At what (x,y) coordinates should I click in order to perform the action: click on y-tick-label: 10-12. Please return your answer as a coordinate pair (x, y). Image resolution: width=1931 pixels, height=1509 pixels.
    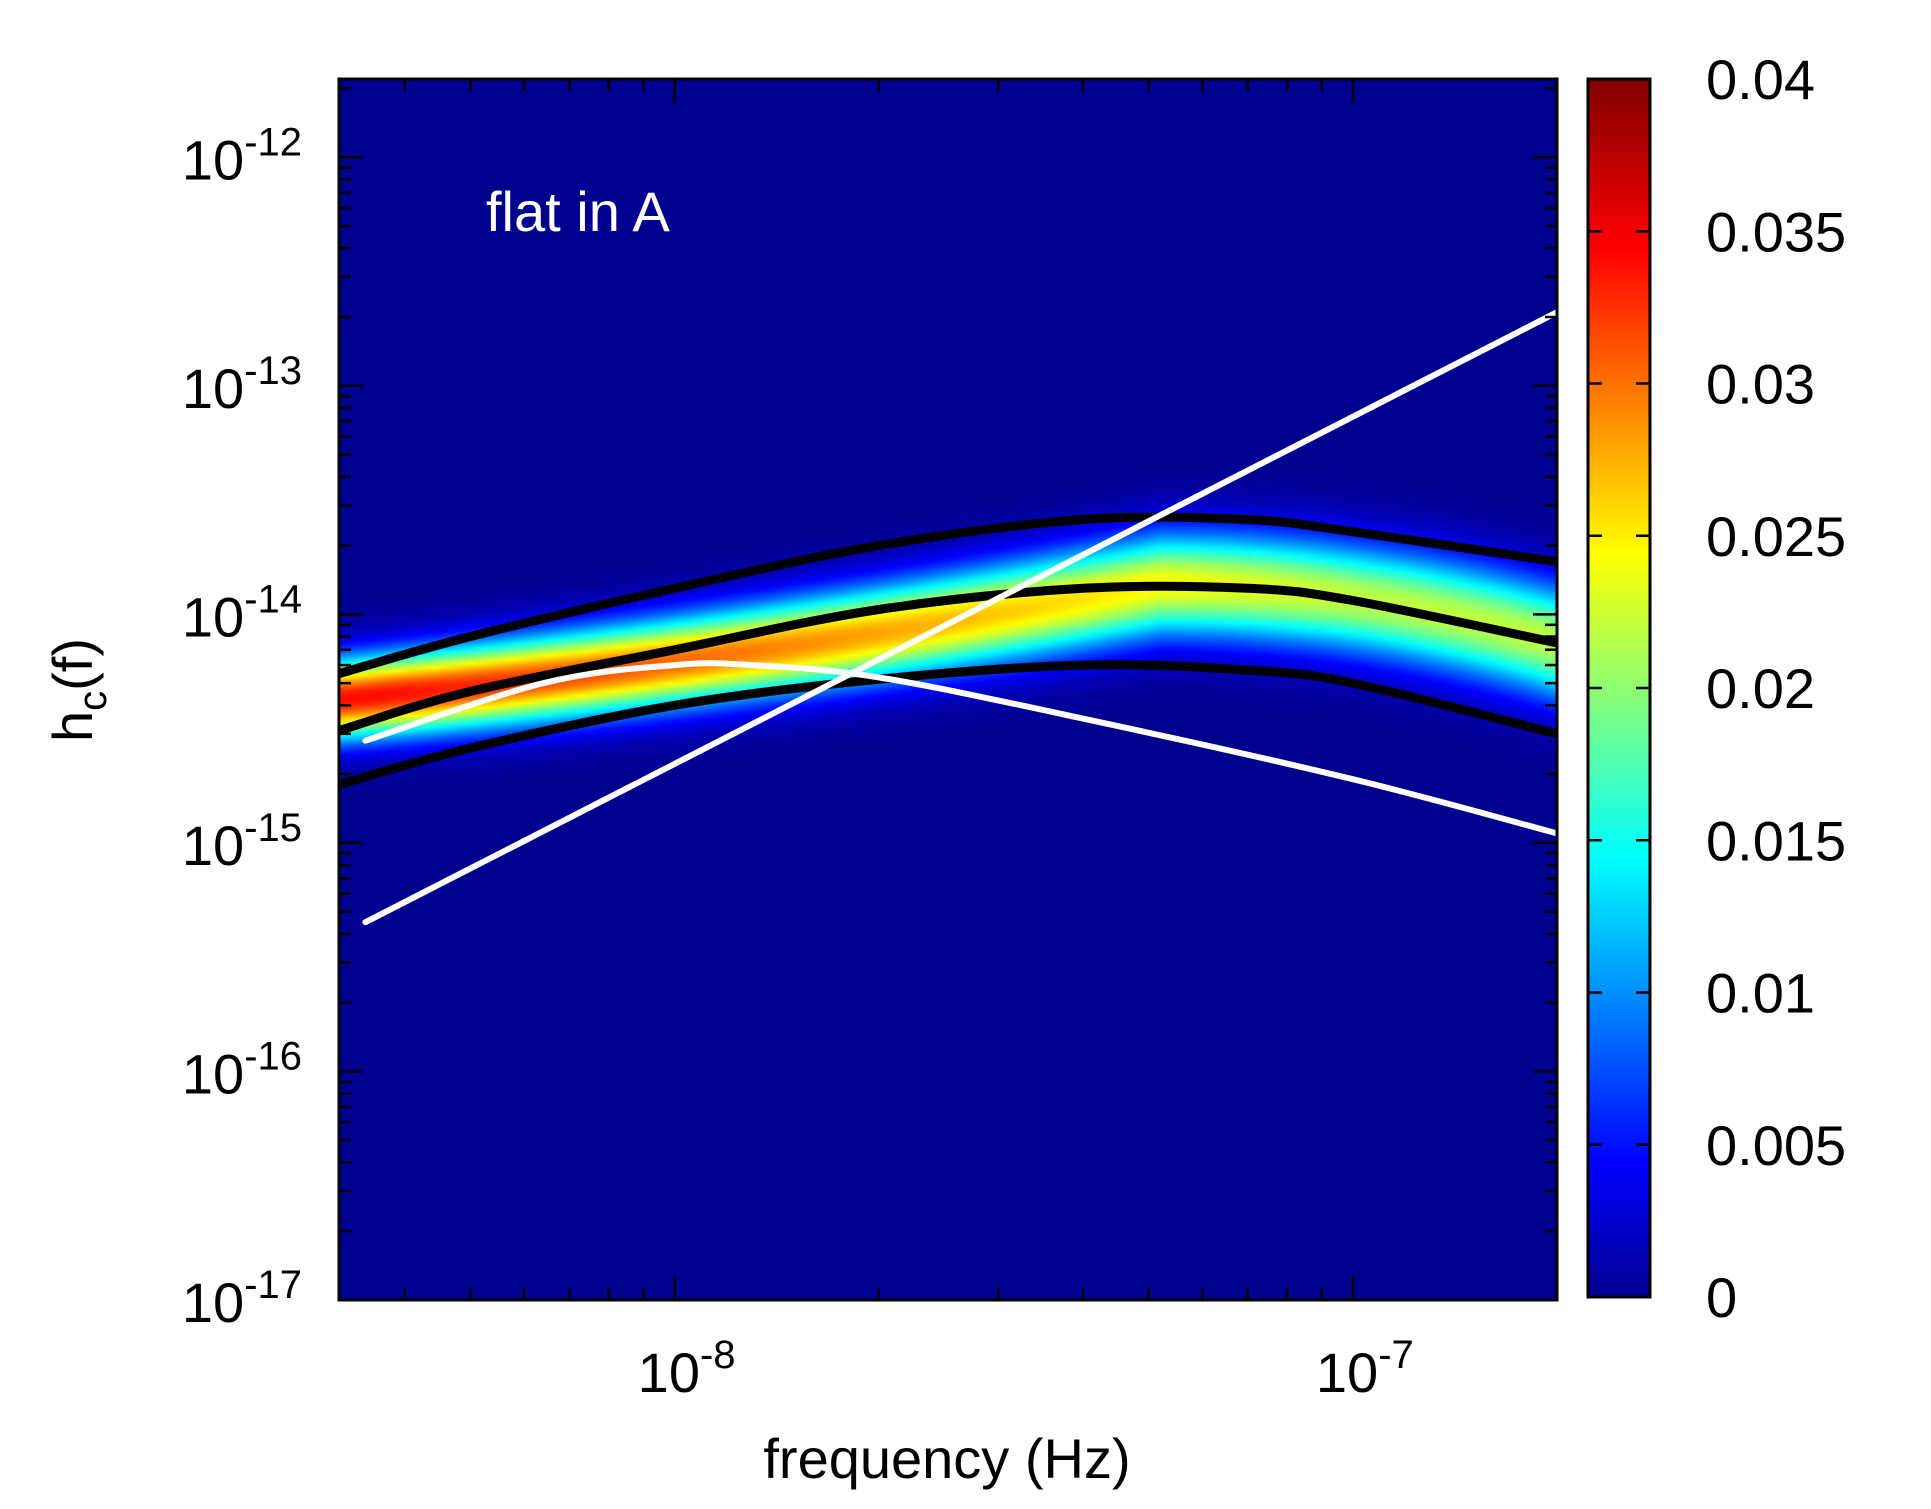
    Looking at the image, I should click on (242, 155).